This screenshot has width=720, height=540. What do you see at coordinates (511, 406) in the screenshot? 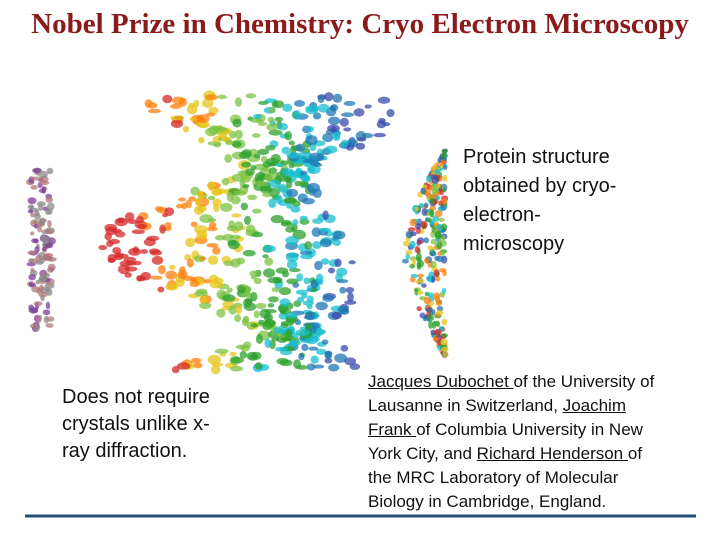
I see `text-line: Lausanne in Switzerland, Joachim` at bounding box center [511, 406].